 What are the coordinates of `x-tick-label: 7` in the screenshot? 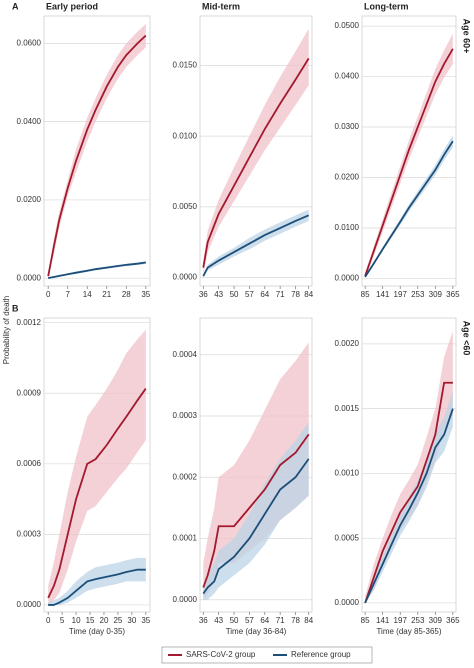 It's located at (67, 294).